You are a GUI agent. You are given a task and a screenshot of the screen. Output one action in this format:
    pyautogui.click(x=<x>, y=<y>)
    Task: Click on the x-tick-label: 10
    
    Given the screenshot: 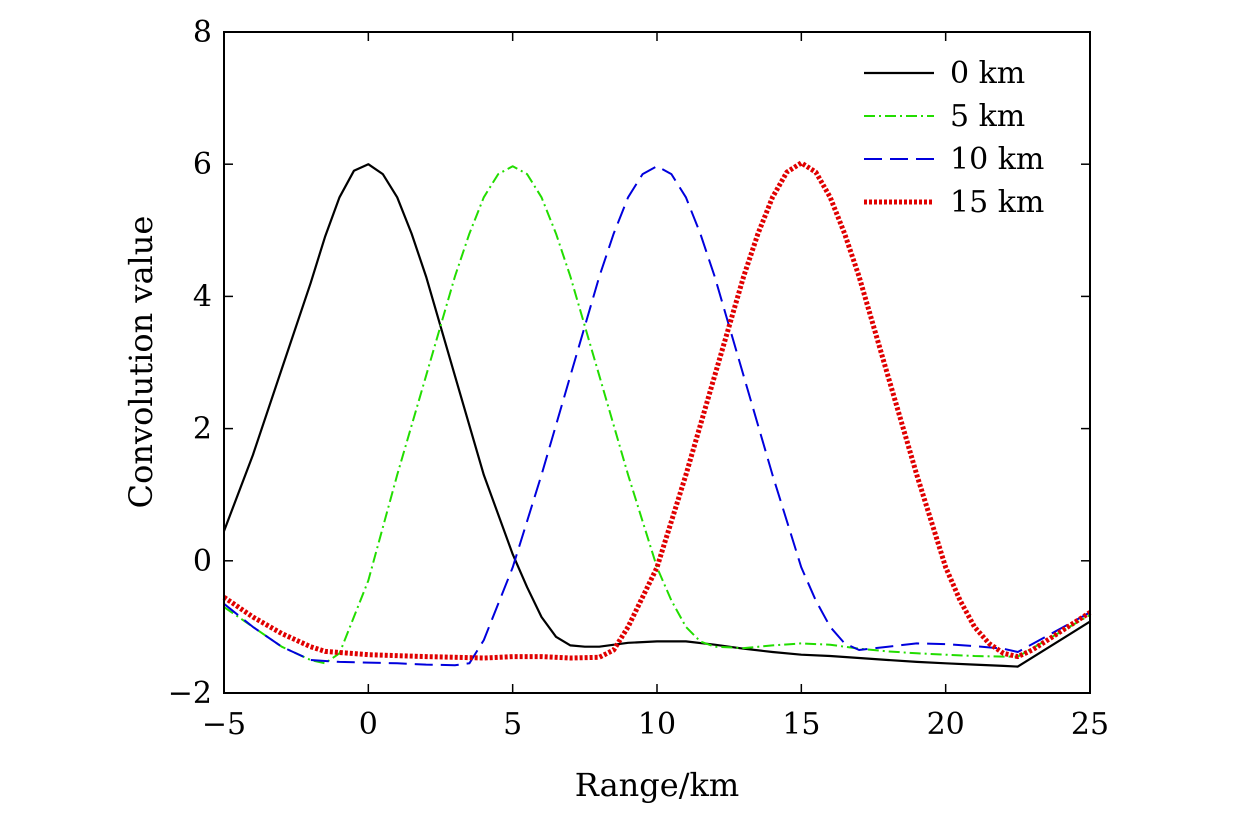 What is the action you would take?
    pyautogui.click(x=657, y=724)
    